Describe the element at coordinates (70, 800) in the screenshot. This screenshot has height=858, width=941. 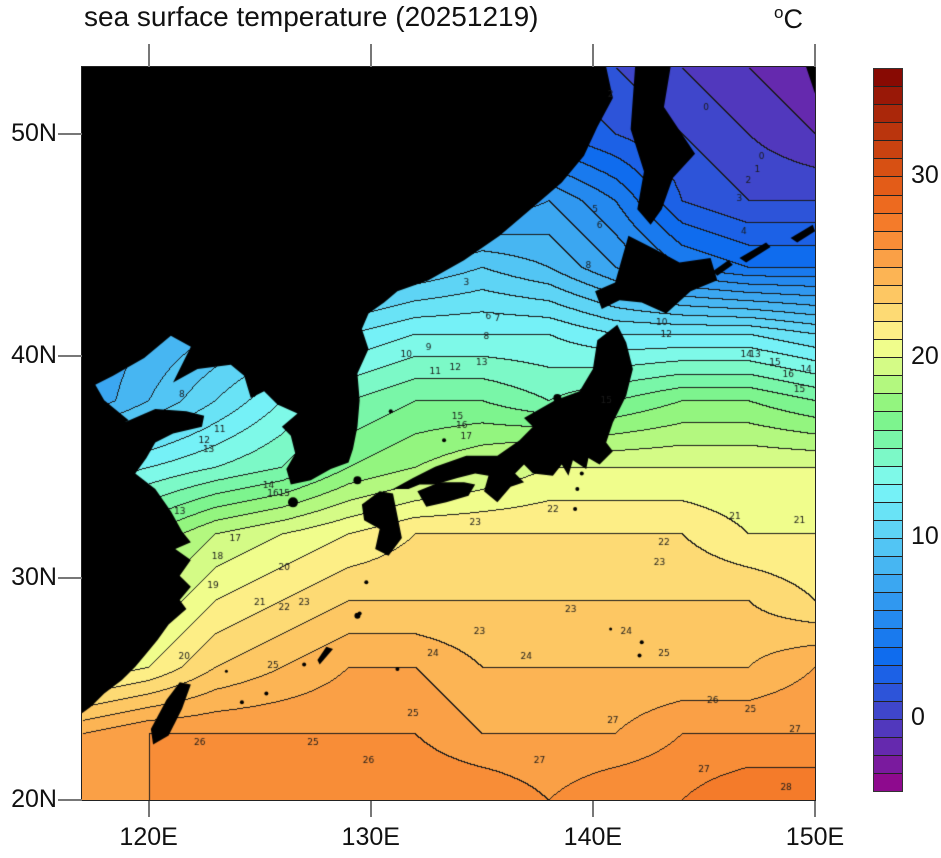
I see `lat-tick-20N` at that location.